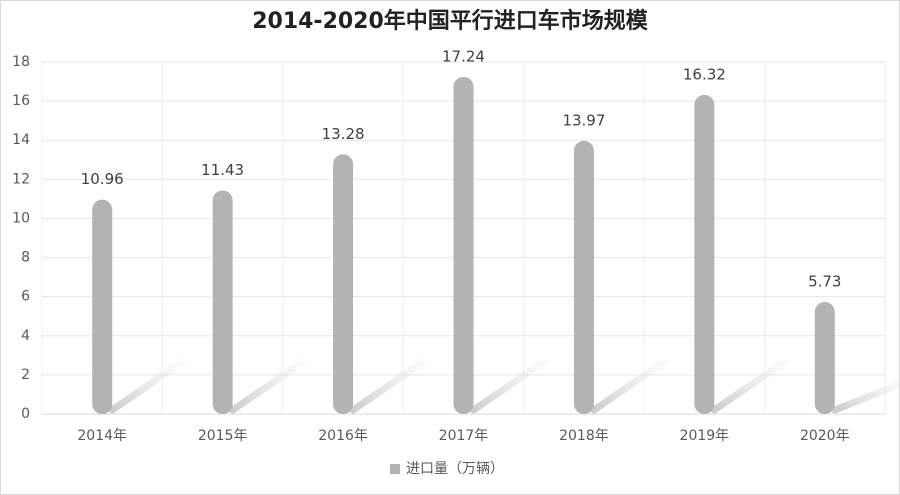 This screenshot has width=900, height=495. I want to click on y-tick-label: 4, so click(25, 336).